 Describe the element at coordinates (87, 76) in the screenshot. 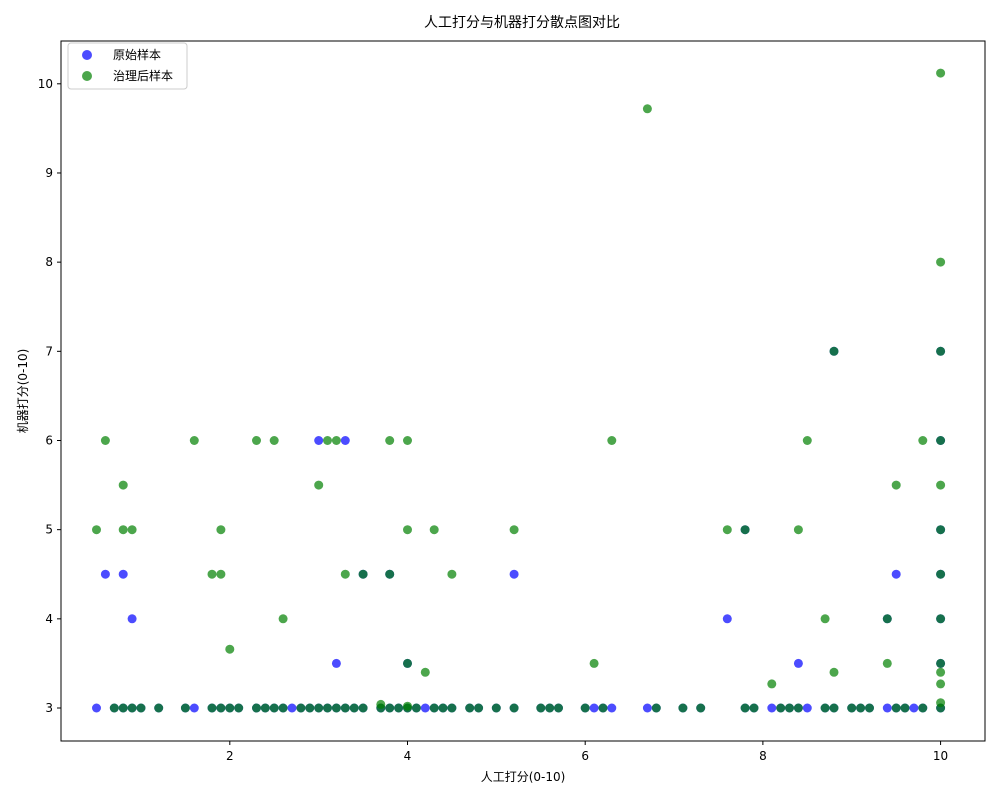

I see `legend-marker-governed` at that location.